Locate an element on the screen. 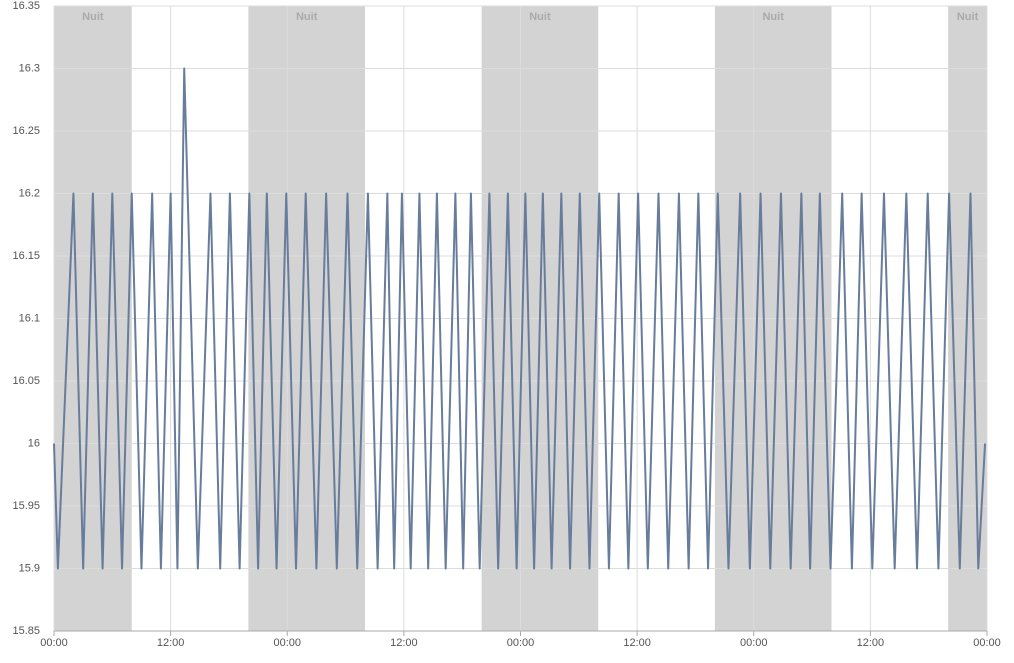  y-tick-label: 16.25 is located at coordinates (26, 131).